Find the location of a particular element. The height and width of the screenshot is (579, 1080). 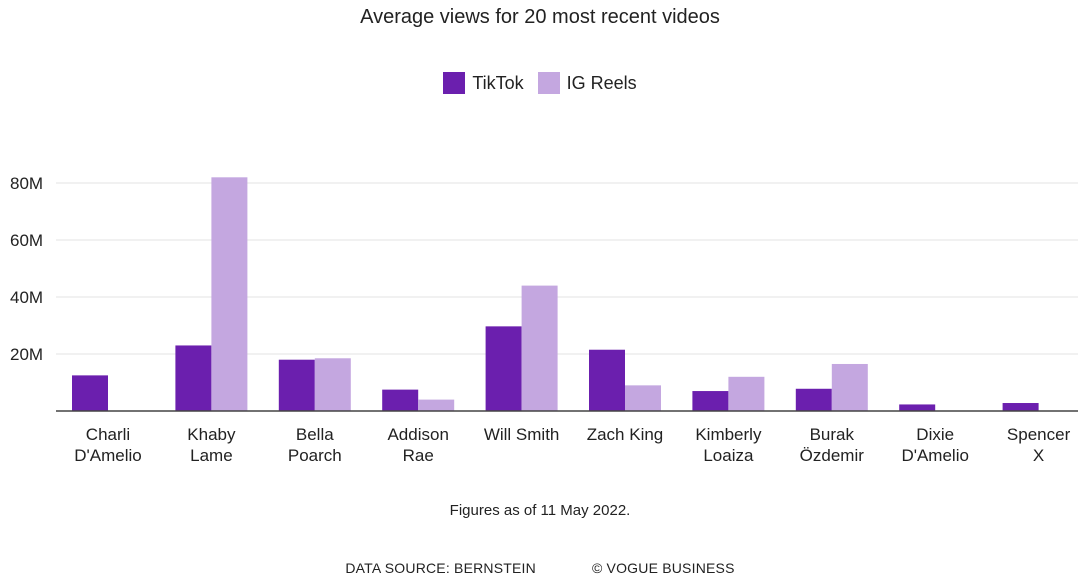

x-tick-label-line: Charli is located at coordinates (108, 434).